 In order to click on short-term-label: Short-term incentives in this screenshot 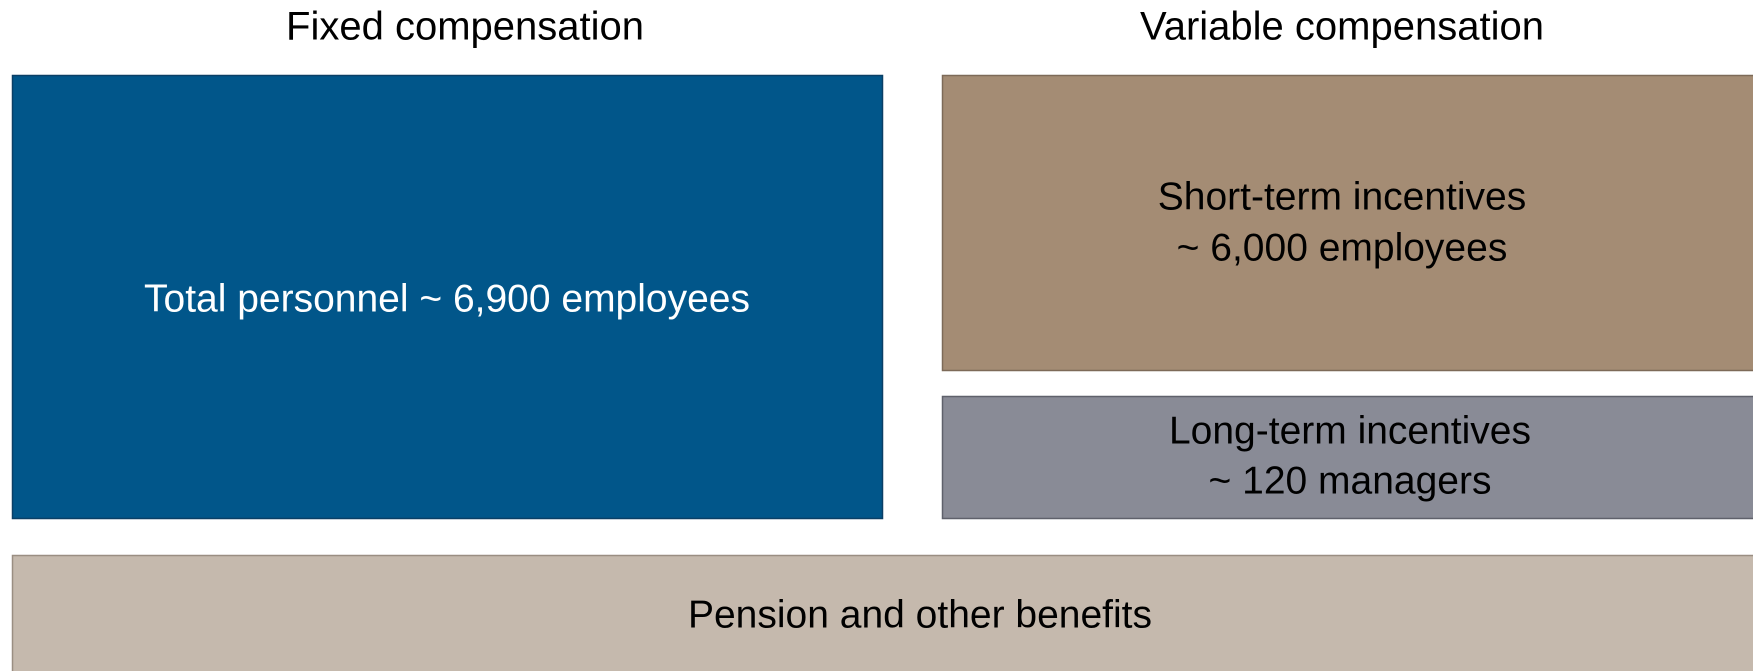, I will do `click(1342, 196)`.